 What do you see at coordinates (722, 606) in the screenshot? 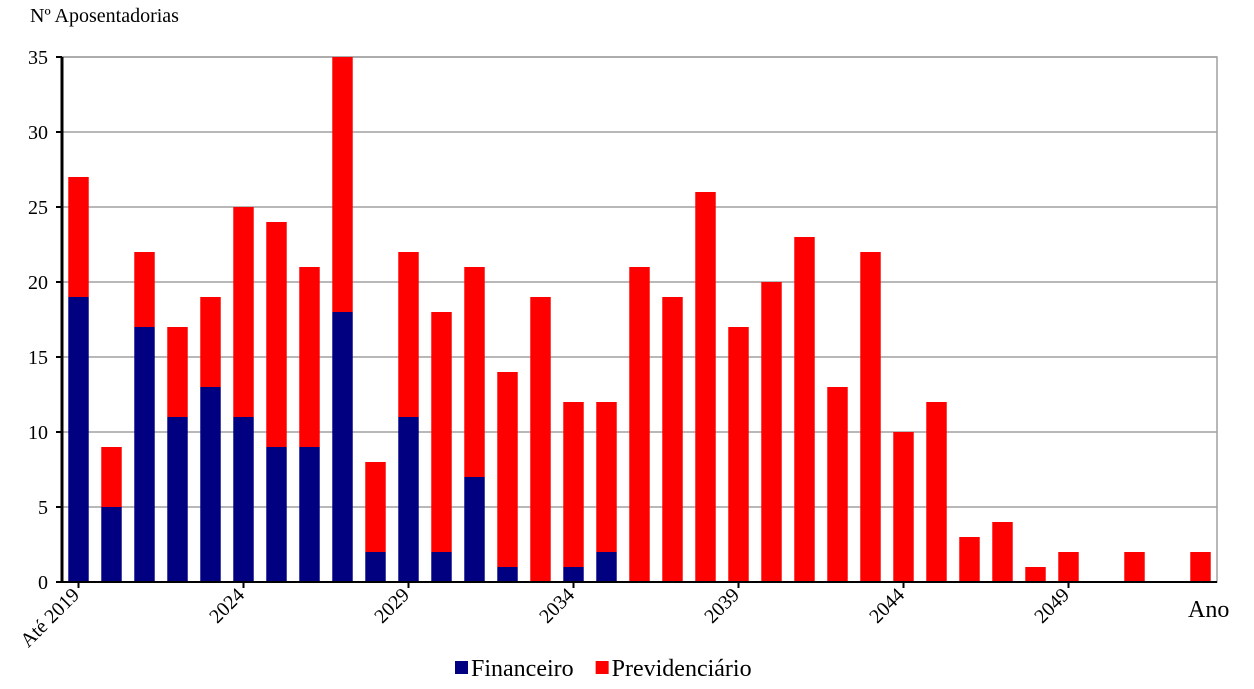
I see `x-tick-label: 2039` at bounding box center [722, 606].